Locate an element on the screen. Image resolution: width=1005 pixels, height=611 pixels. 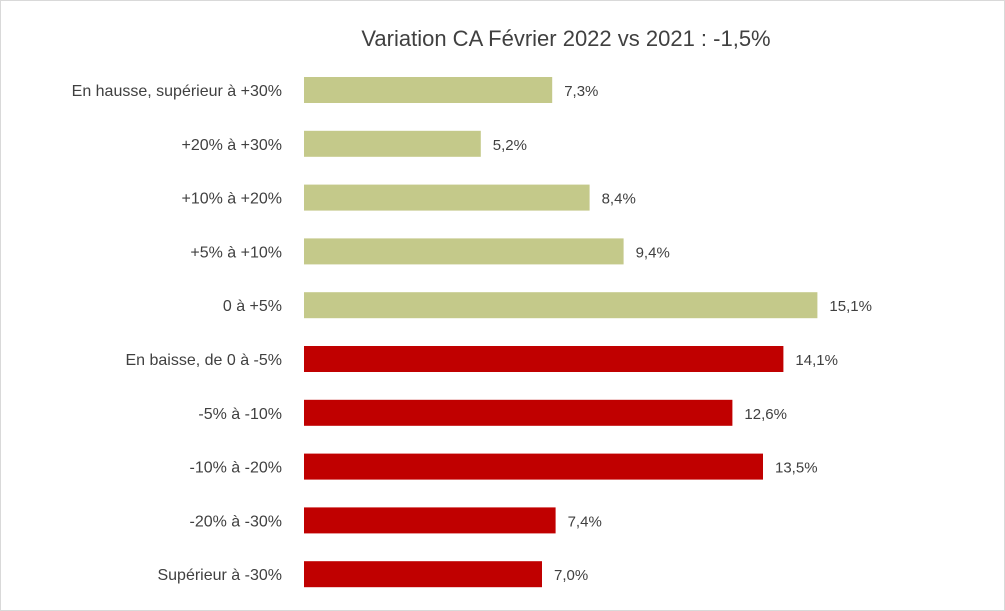
category-label: +20% à +30% is located at coordinates (231, 145).